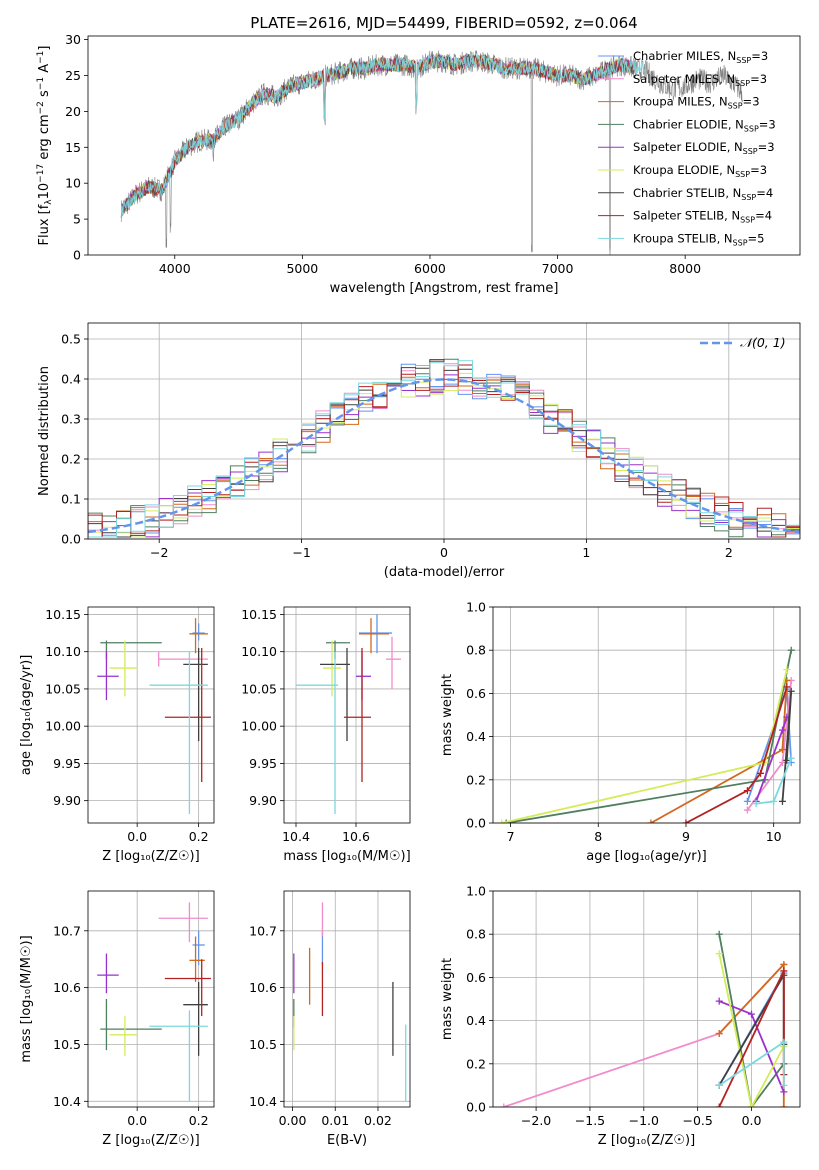  I want to click on x-axis-label: Z [log₁₀(Z/Z☉)], so click(150, 1140).